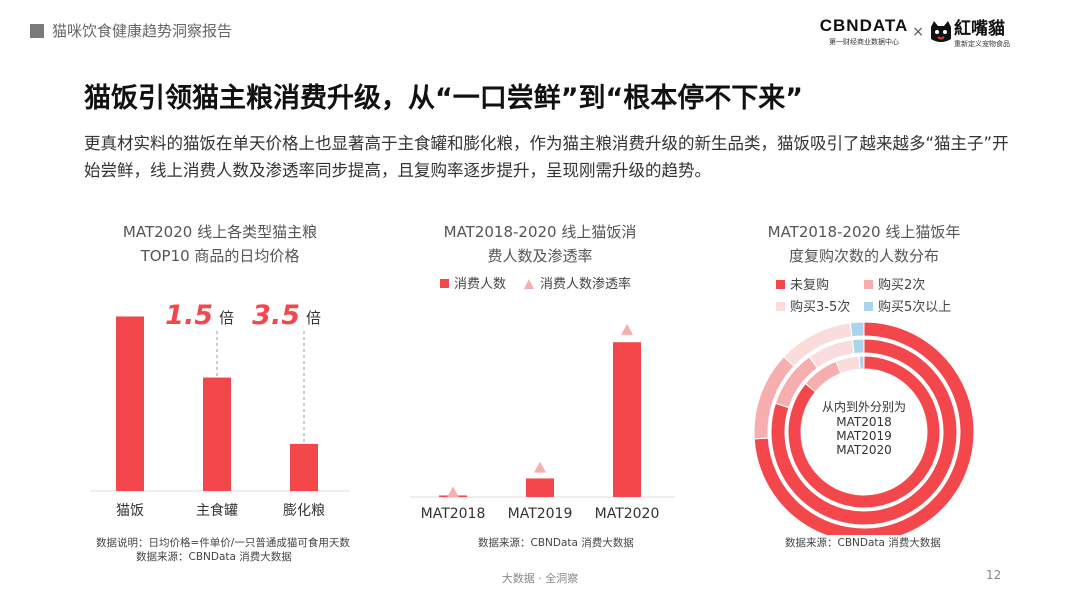 The image size is (1080, 603). I want to click on chart1-multiplier-0: 1.5, so click(189, 315).